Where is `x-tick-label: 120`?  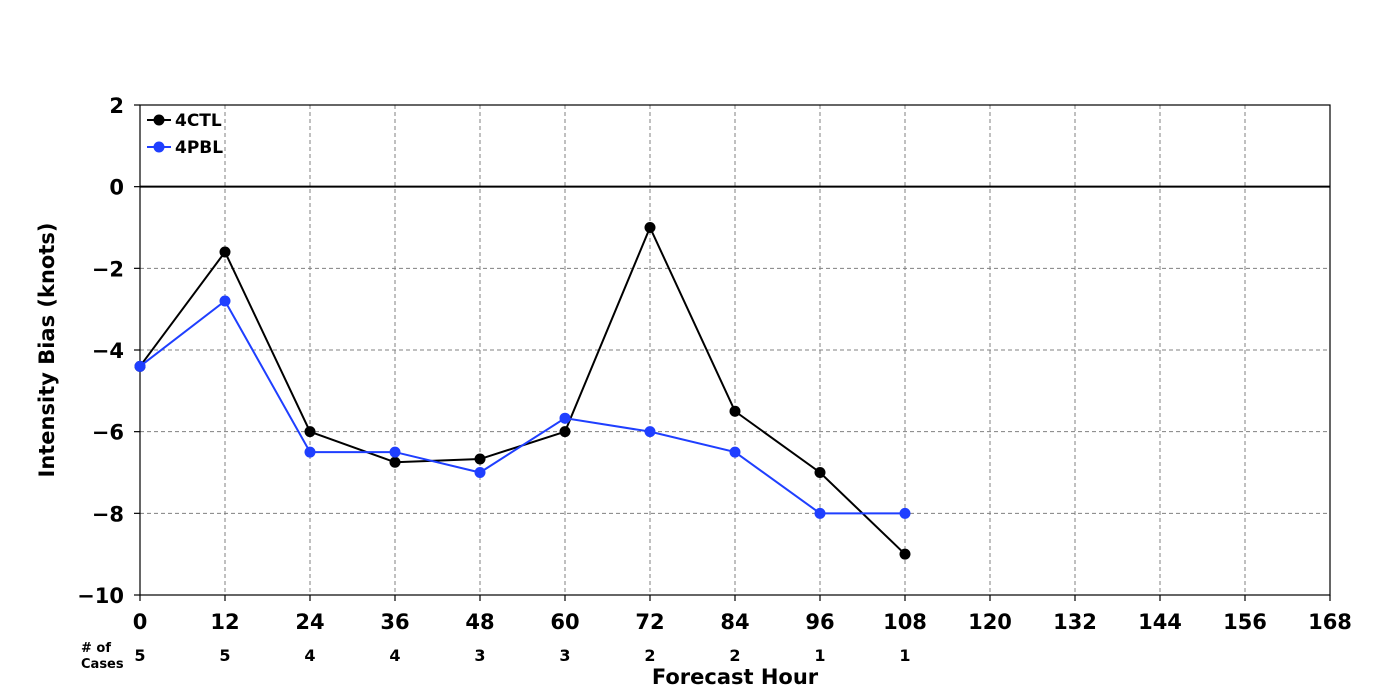
x-tick-label: 120 is located at coordinates (990, 622).